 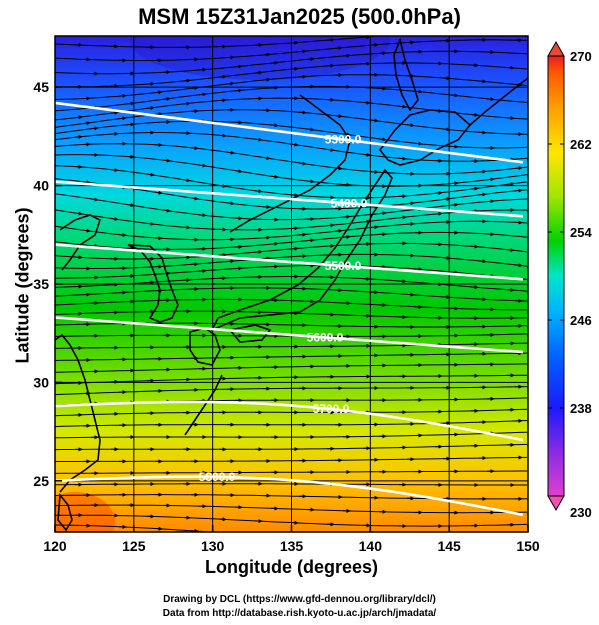 I want to click on coastline-kuril, so click(x=498, y=101).